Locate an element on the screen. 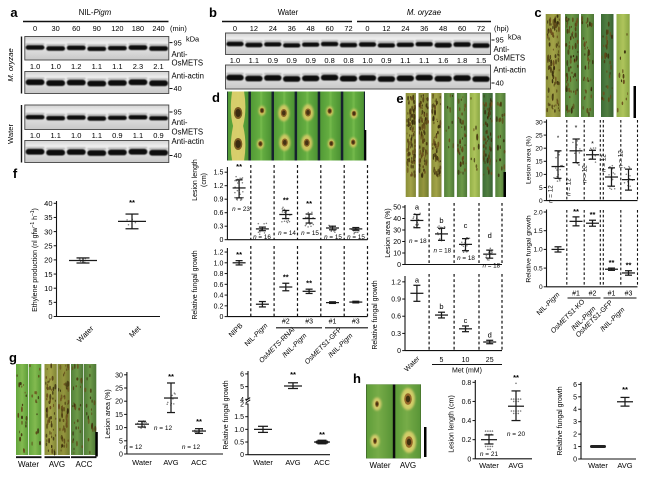 This screenshot has height=484, width=650. svg-text: 240 is located at coordinates (158, 28).